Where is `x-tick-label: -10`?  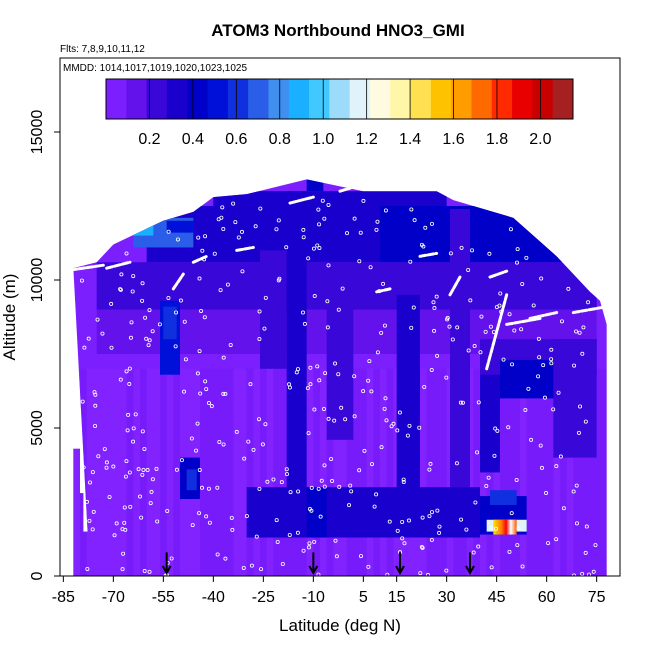 x-tick-label: -10 is located at coordinates (313, 597).